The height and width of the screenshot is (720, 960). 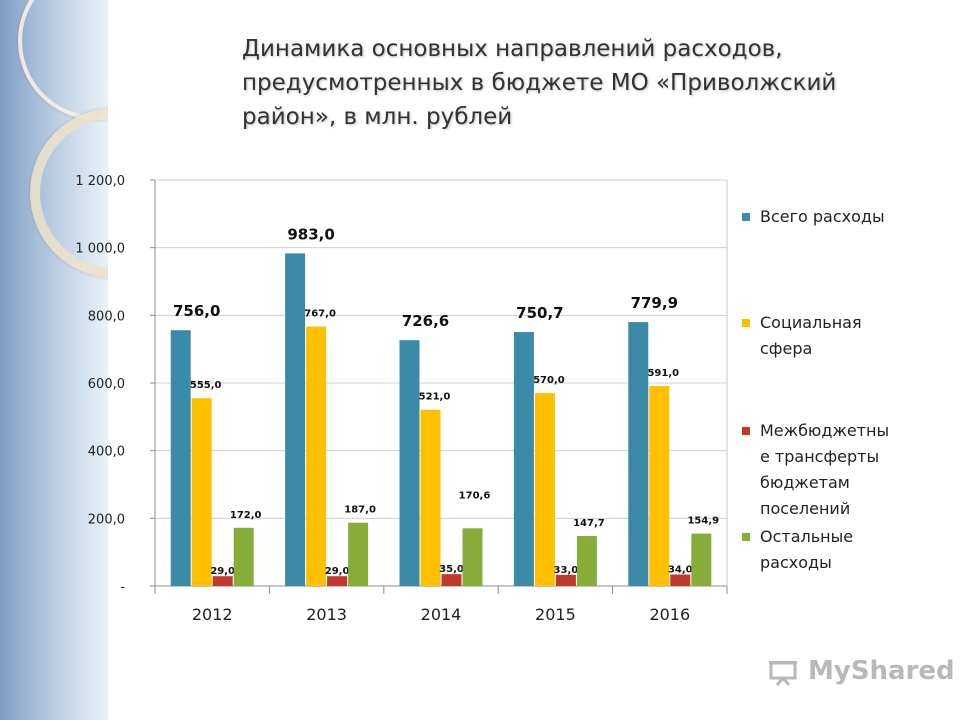 What do you see at coordinates (106, 316) in the screenshot?
I see `y-tick-label: 800,0` at bounding box center [106, 316].